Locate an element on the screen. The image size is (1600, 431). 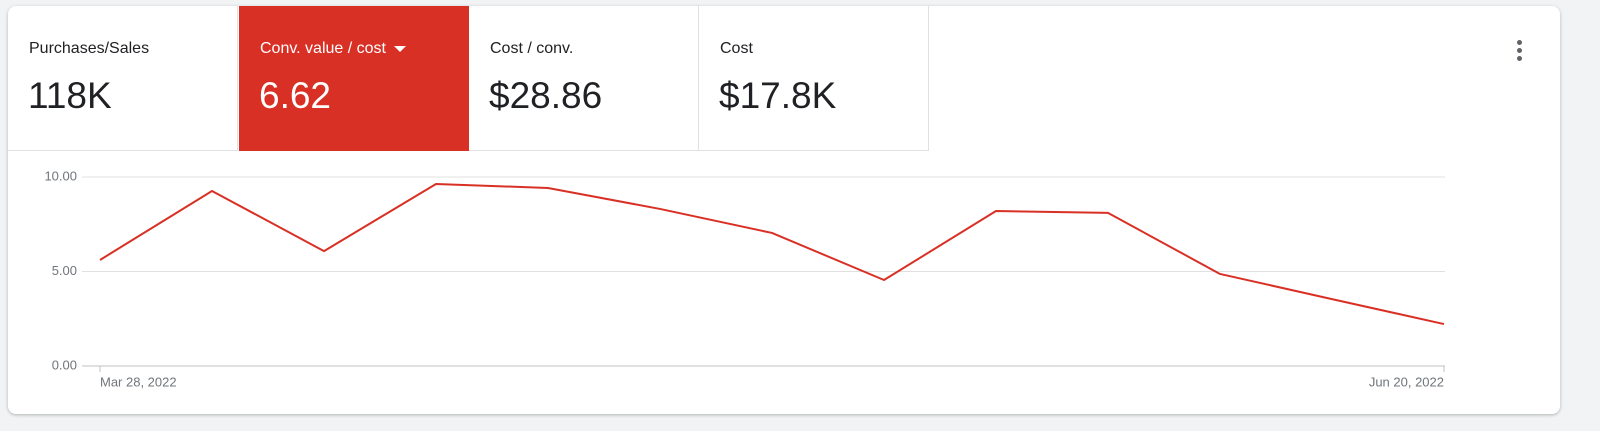
y-tick-label: 10.00 is located at coordinates (60, 175).